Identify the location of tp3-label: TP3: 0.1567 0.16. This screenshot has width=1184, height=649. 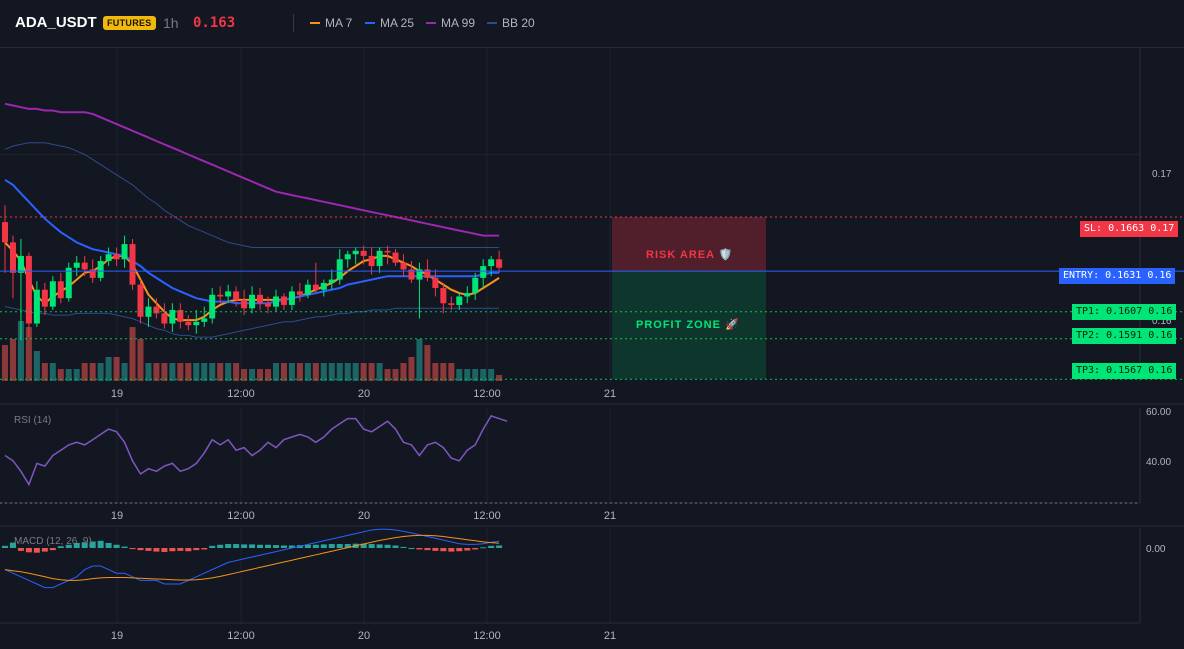
(1124, 371).